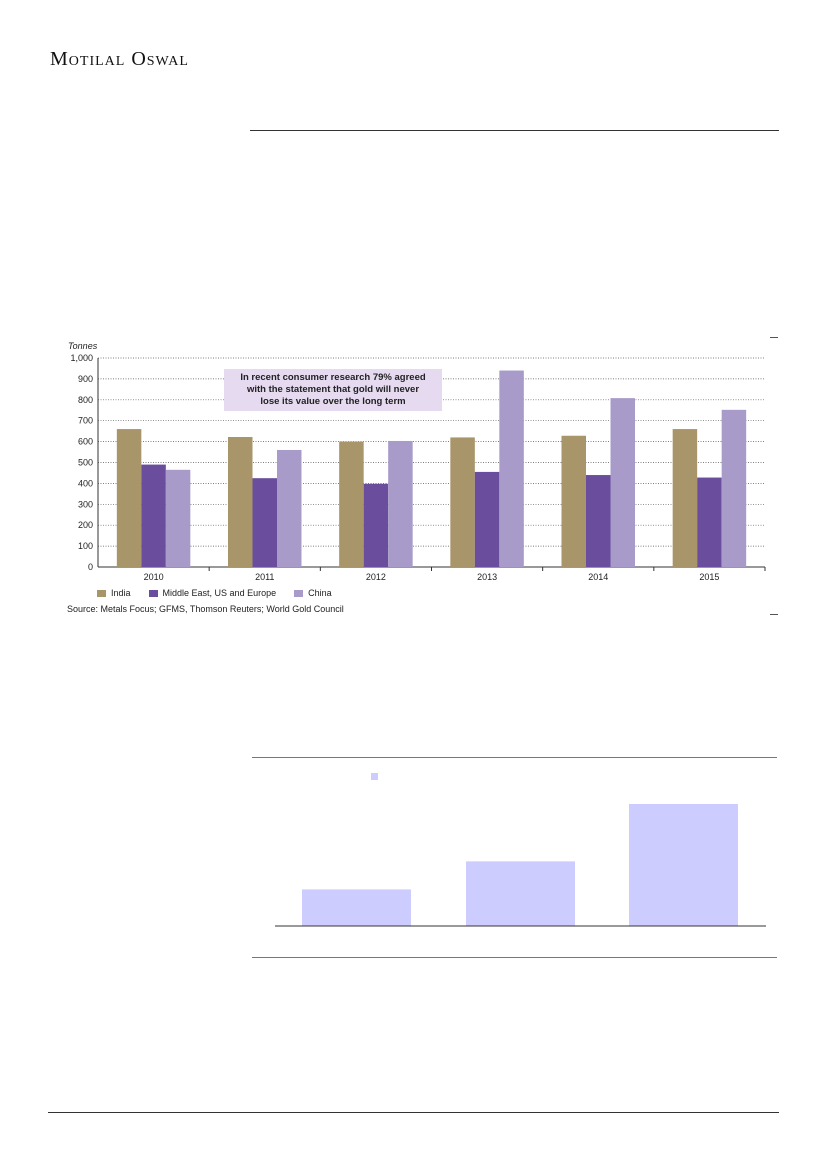 The image size is (827, 1169). I want to click on bar-india-2011, so click(240, 502).